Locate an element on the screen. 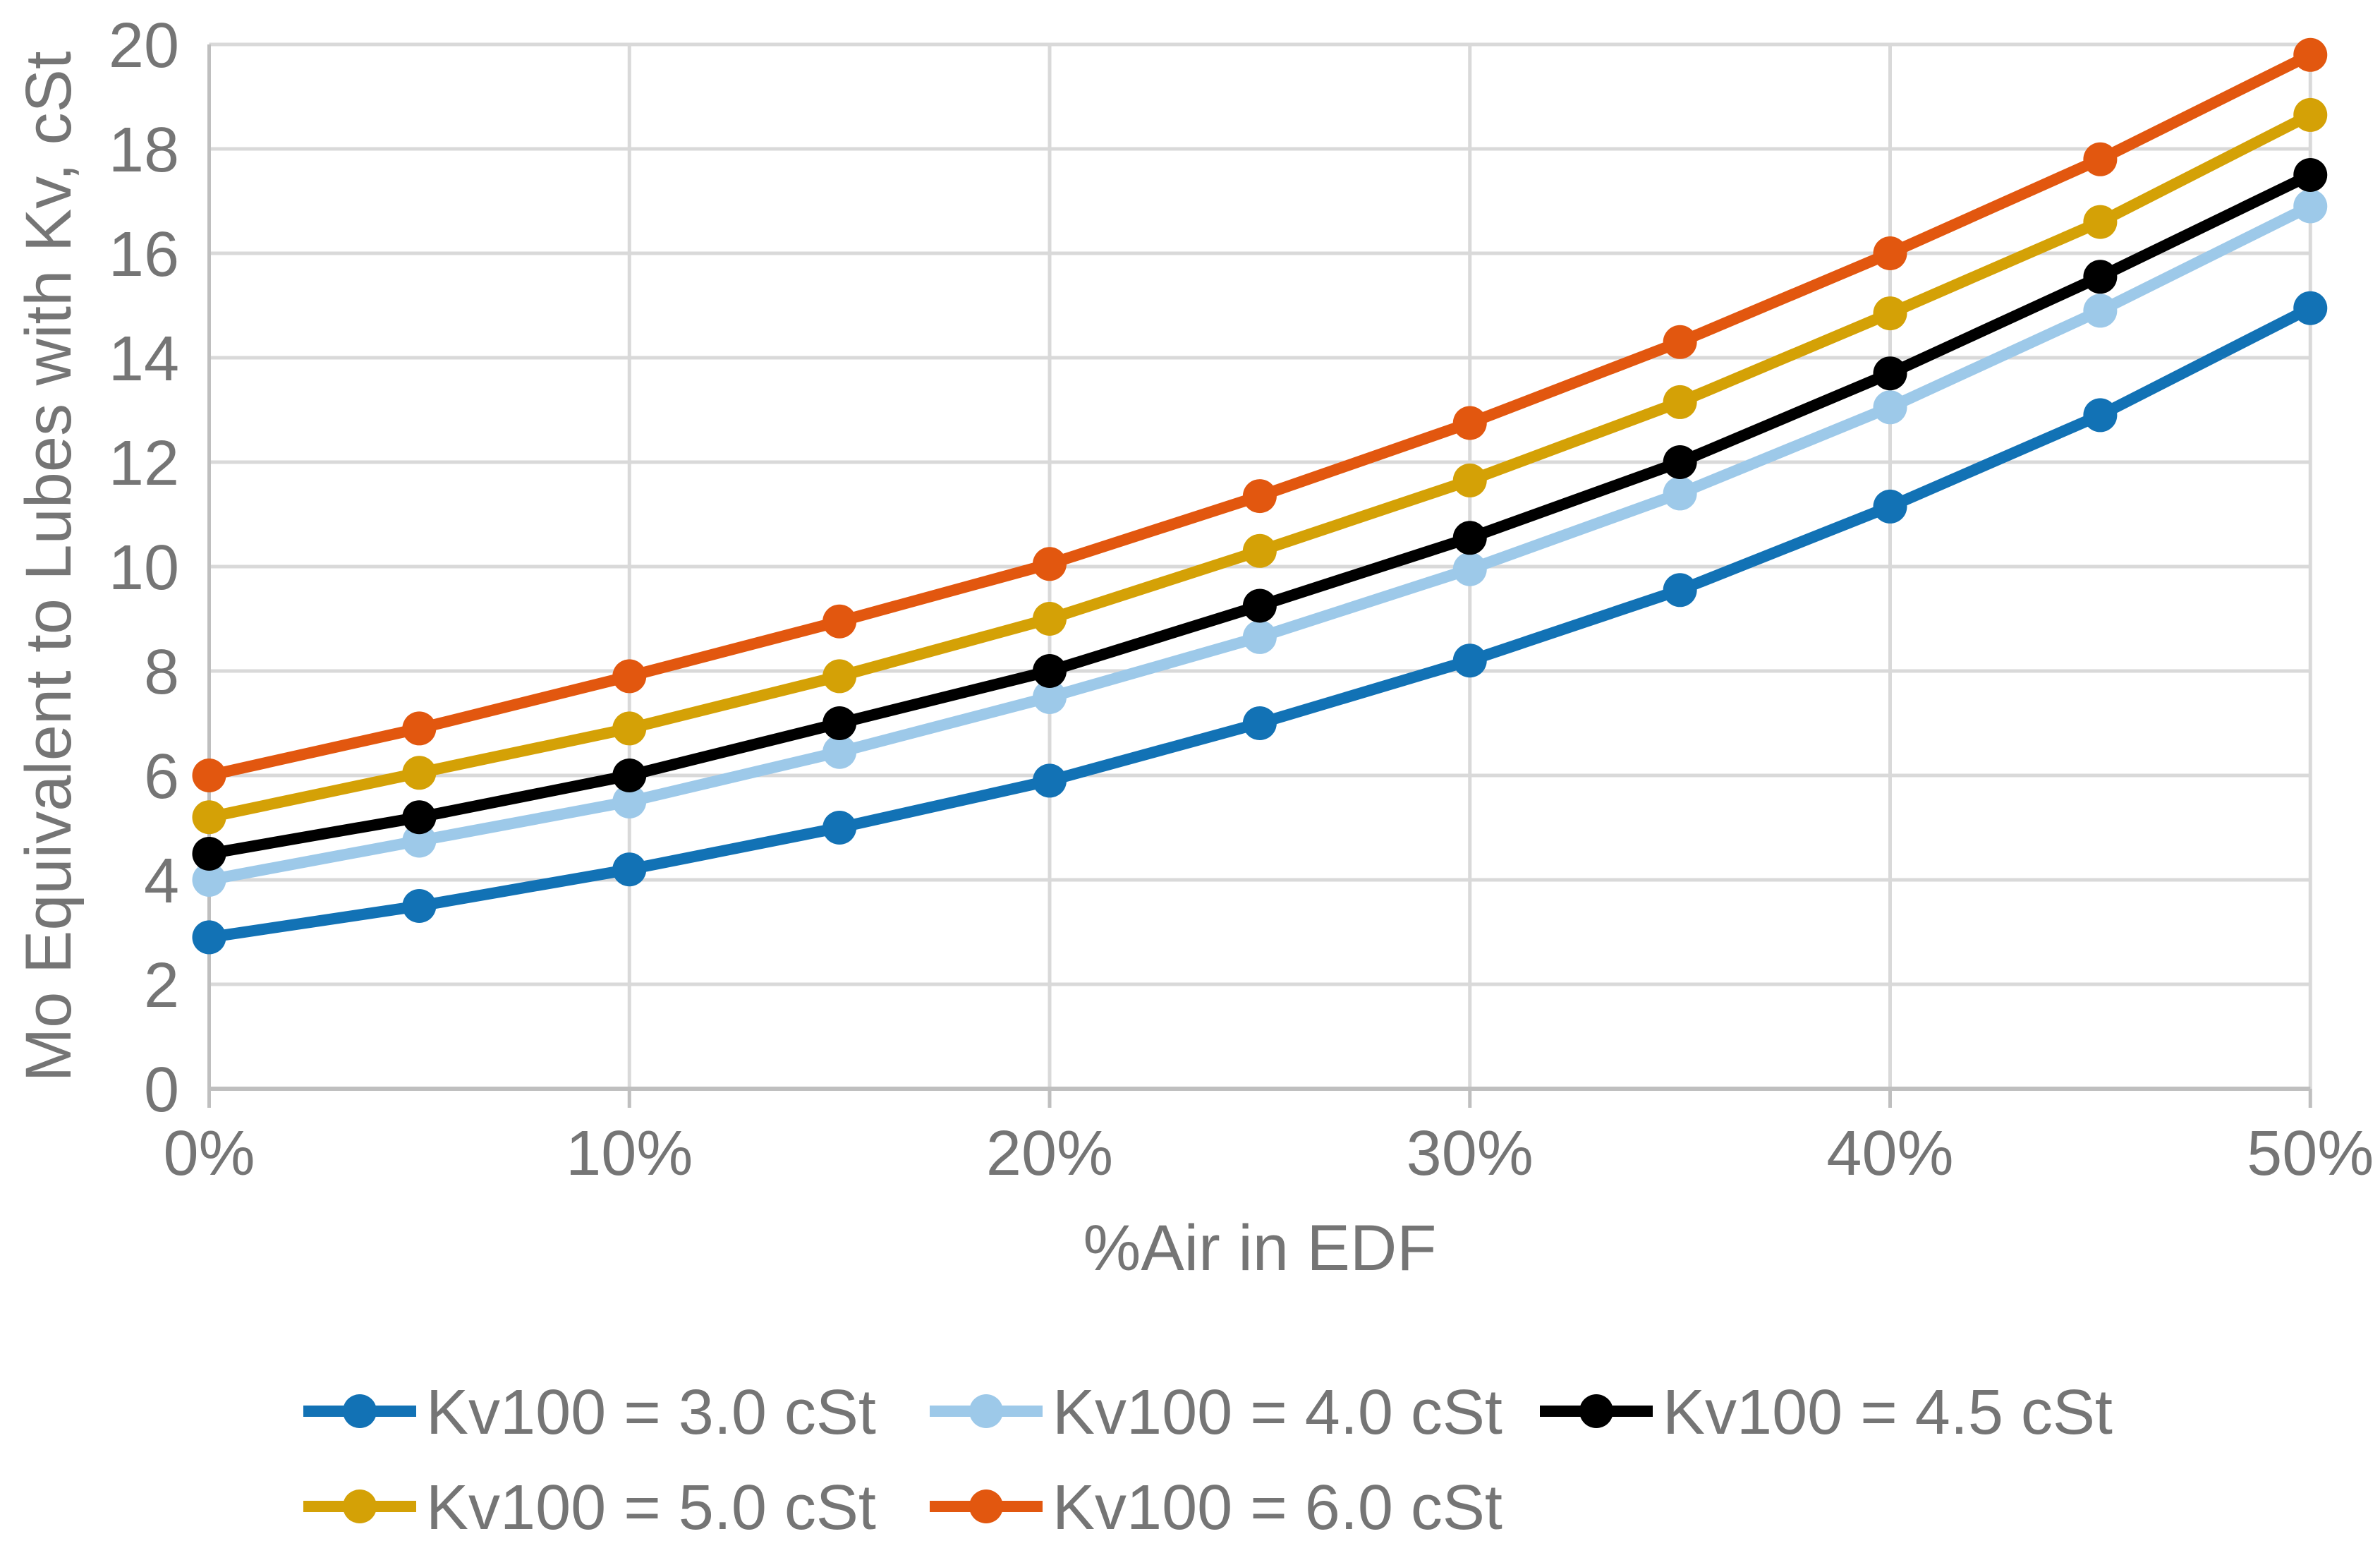 The width and height of the screenshot is (2380, 1553). x-tick-label: 30% is located at coordinates (1471, 1153).